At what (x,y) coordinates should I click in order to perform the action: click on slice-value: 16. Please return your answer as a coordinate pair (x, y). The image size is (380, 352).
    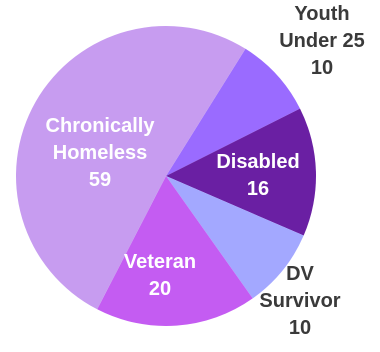
    Looking at the image, I should click on (258, 189).